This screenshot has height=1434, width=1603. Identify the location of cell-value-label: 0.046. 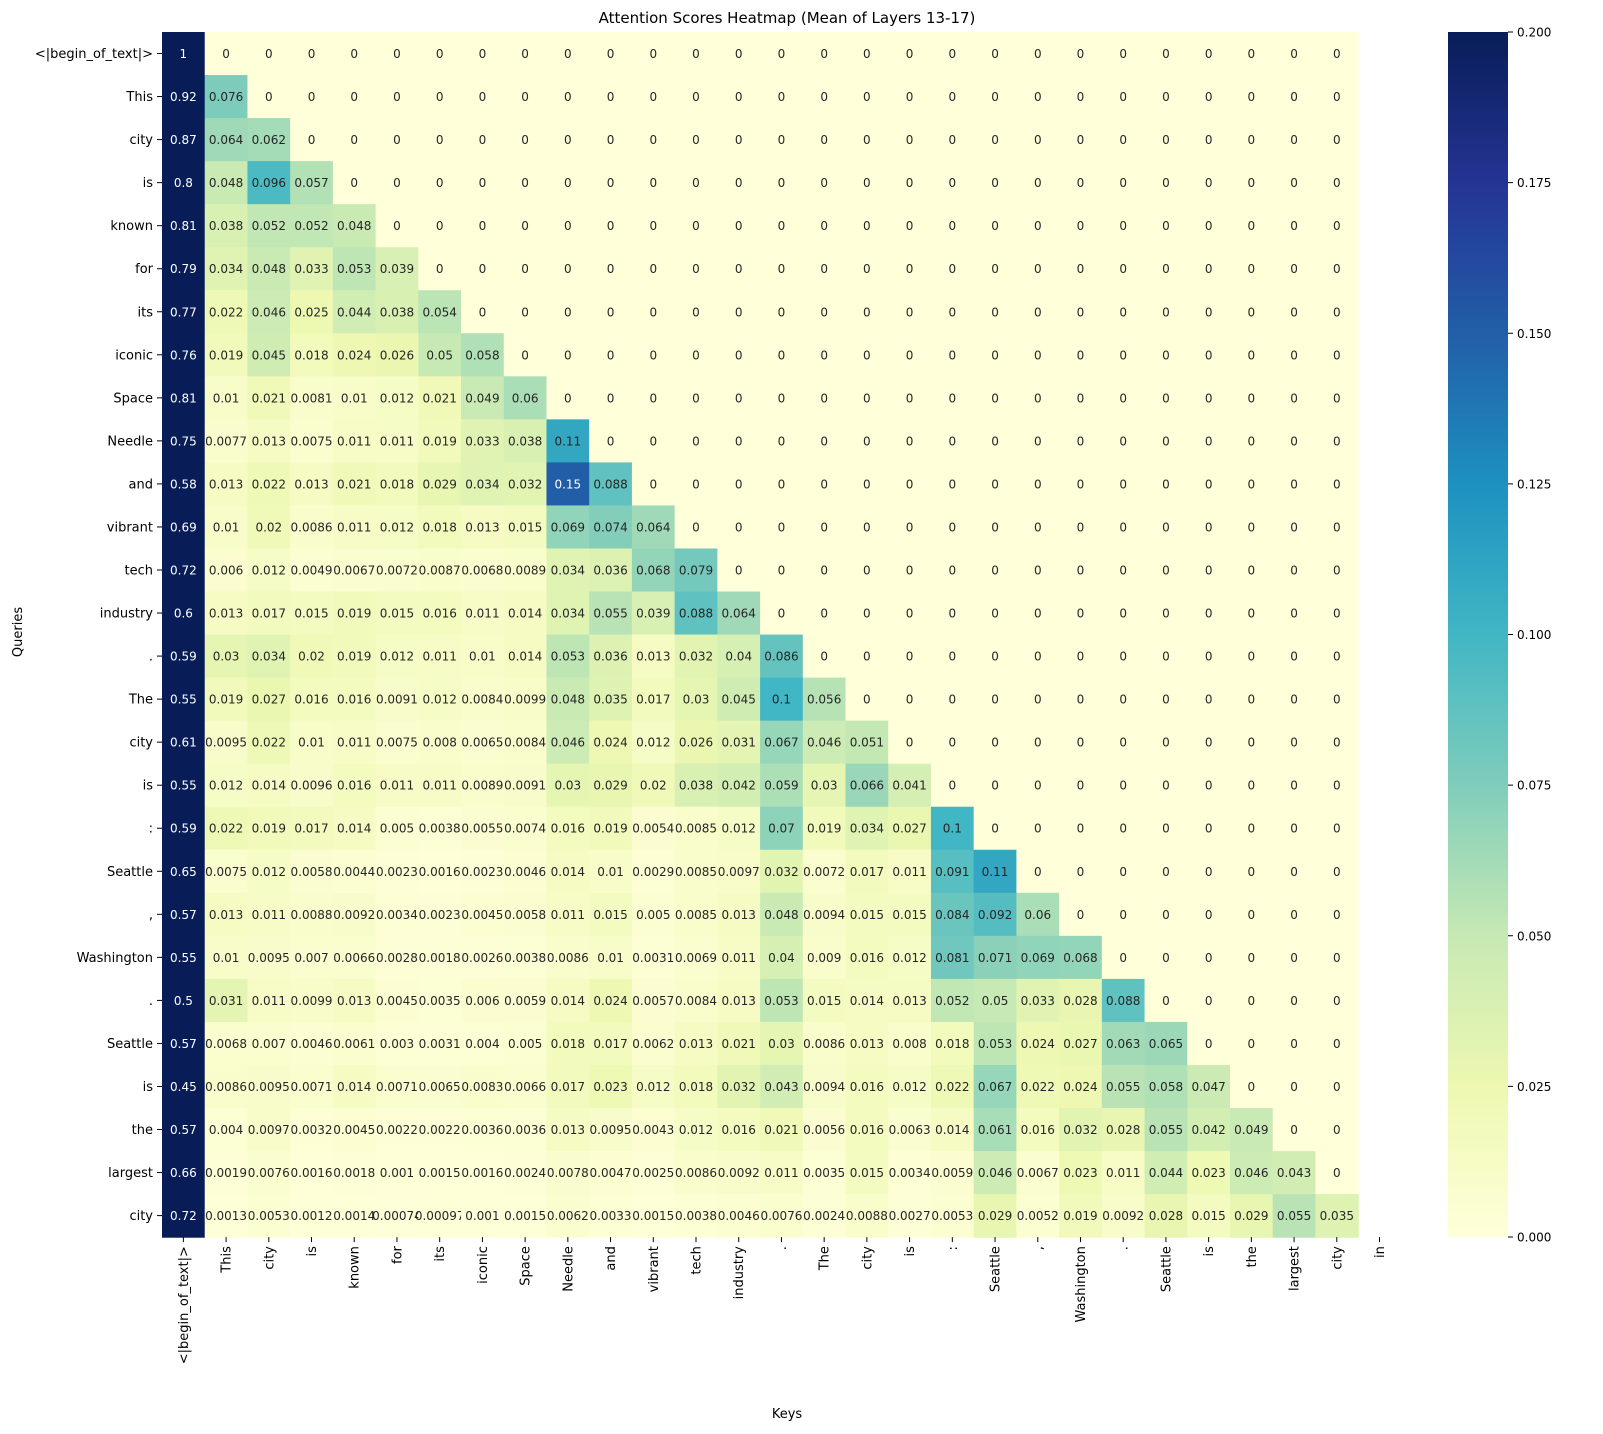
(824, 743).